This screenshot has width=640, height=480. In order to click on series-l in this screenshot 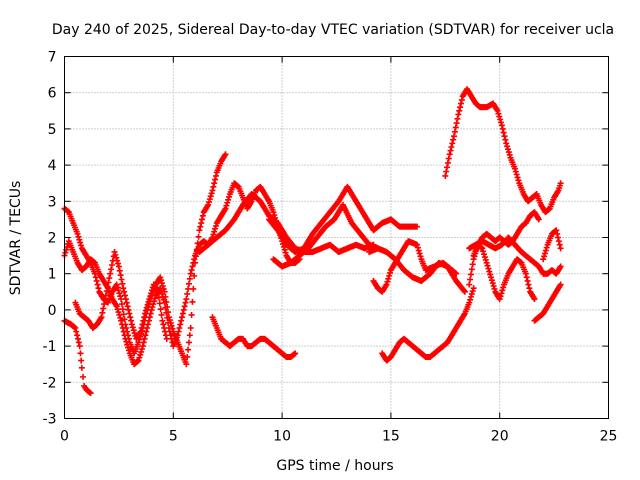, I will do `click(503, 151)`.